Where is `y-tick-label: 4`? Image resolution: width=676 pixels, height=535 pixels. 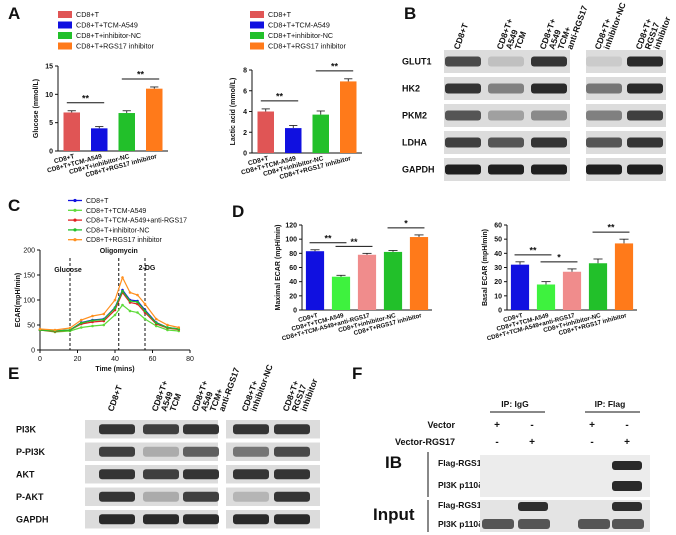 y-tick-label: 4 is located at coordinates (245, 112).